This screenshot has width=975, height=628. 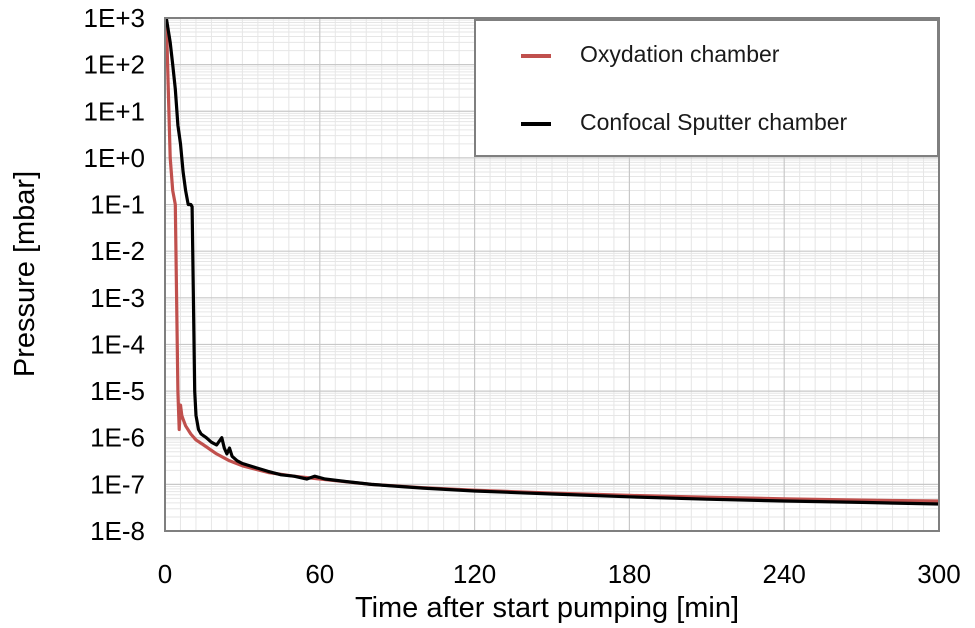 What do you see at coordinates (938, 574) in the screenshot?
I see `x-tick-label: 300` at bounding box center [938, 574].